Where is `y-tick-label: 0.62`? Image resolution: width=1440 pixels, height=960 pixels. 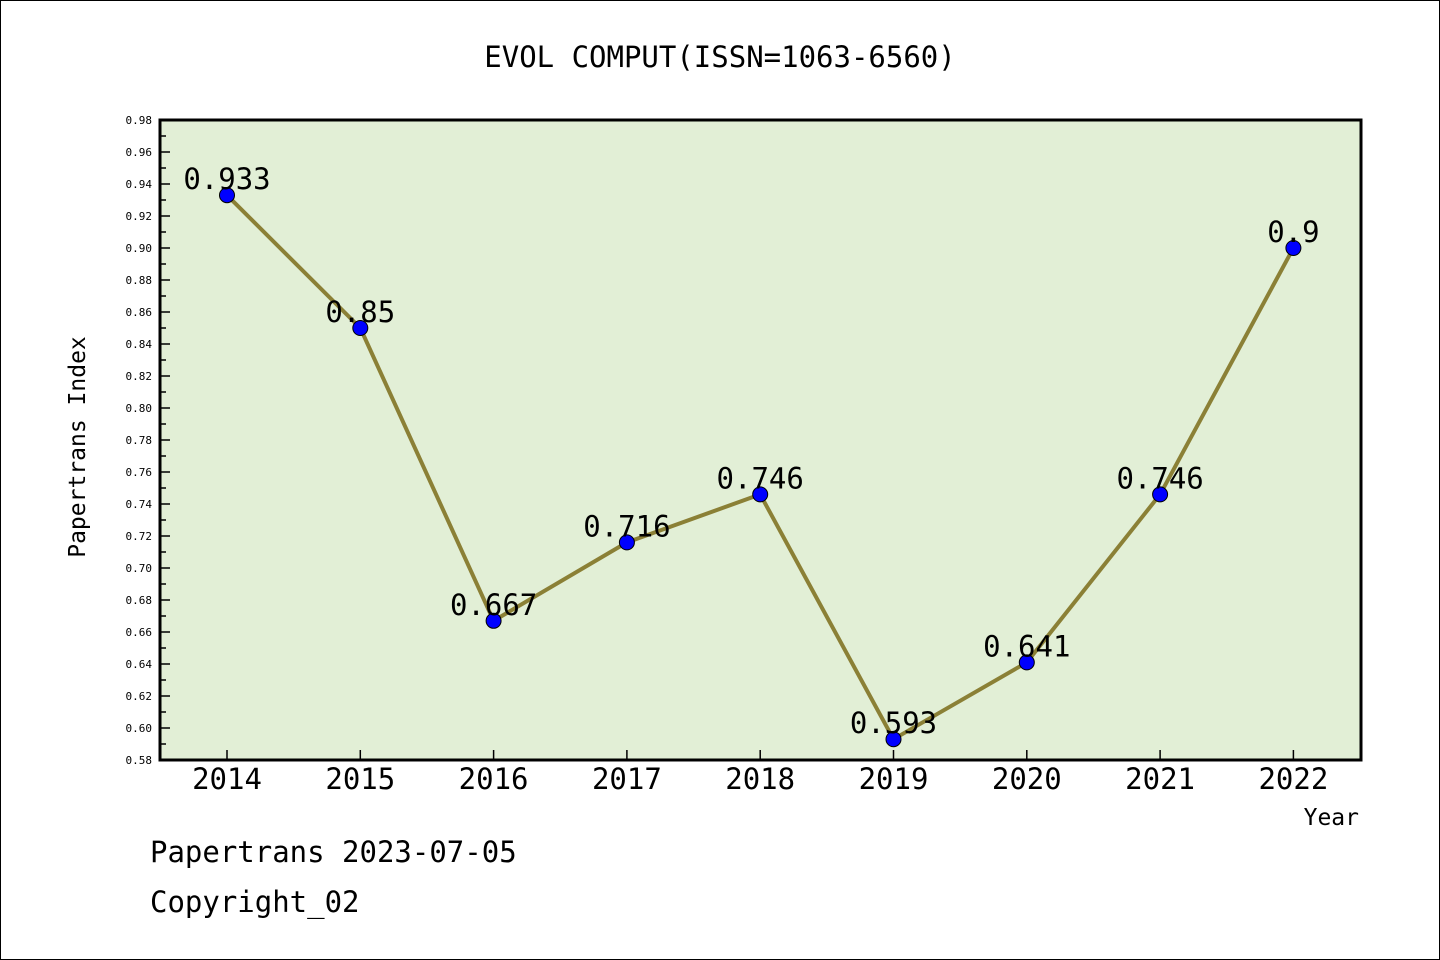
y-tick-label: 0.62 is located at coordinates (139, 696).